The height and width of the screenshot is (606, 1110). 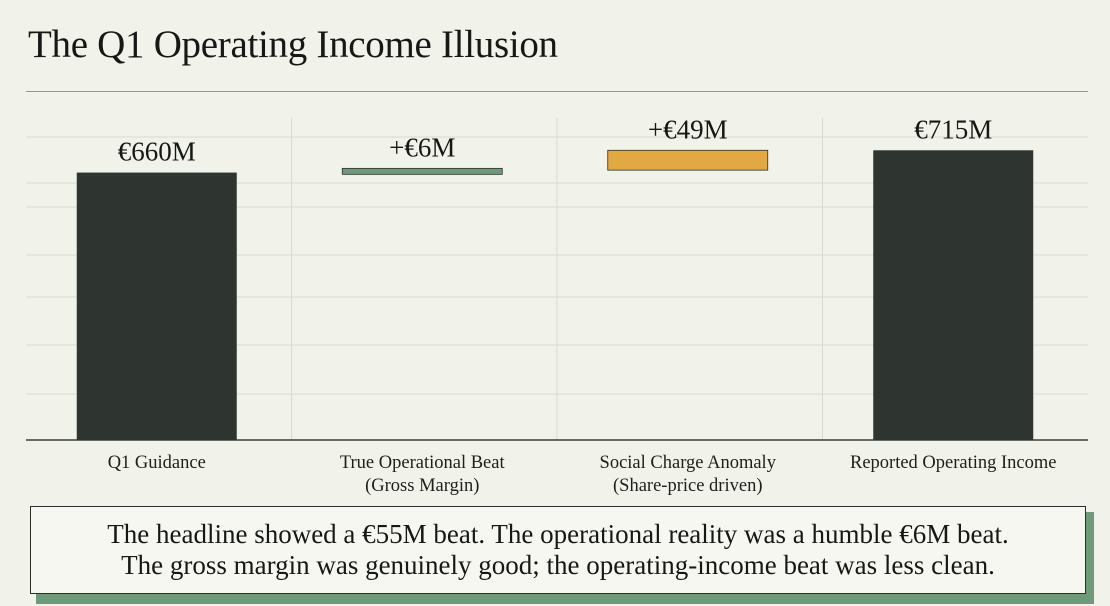 I want to click on category-label-2-line-2: (Gross Margin), so click(x=422, y=486).